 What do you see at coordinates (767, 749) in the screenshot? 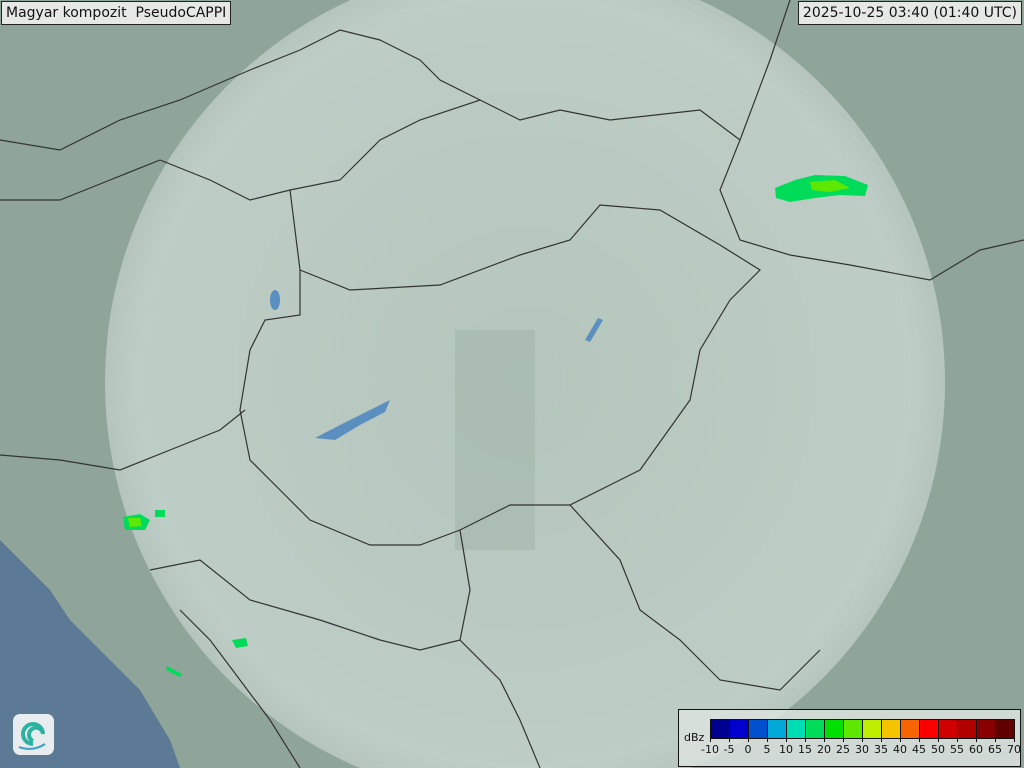
I see `legend-tick-label: 5` at bounding box center [767, 749].